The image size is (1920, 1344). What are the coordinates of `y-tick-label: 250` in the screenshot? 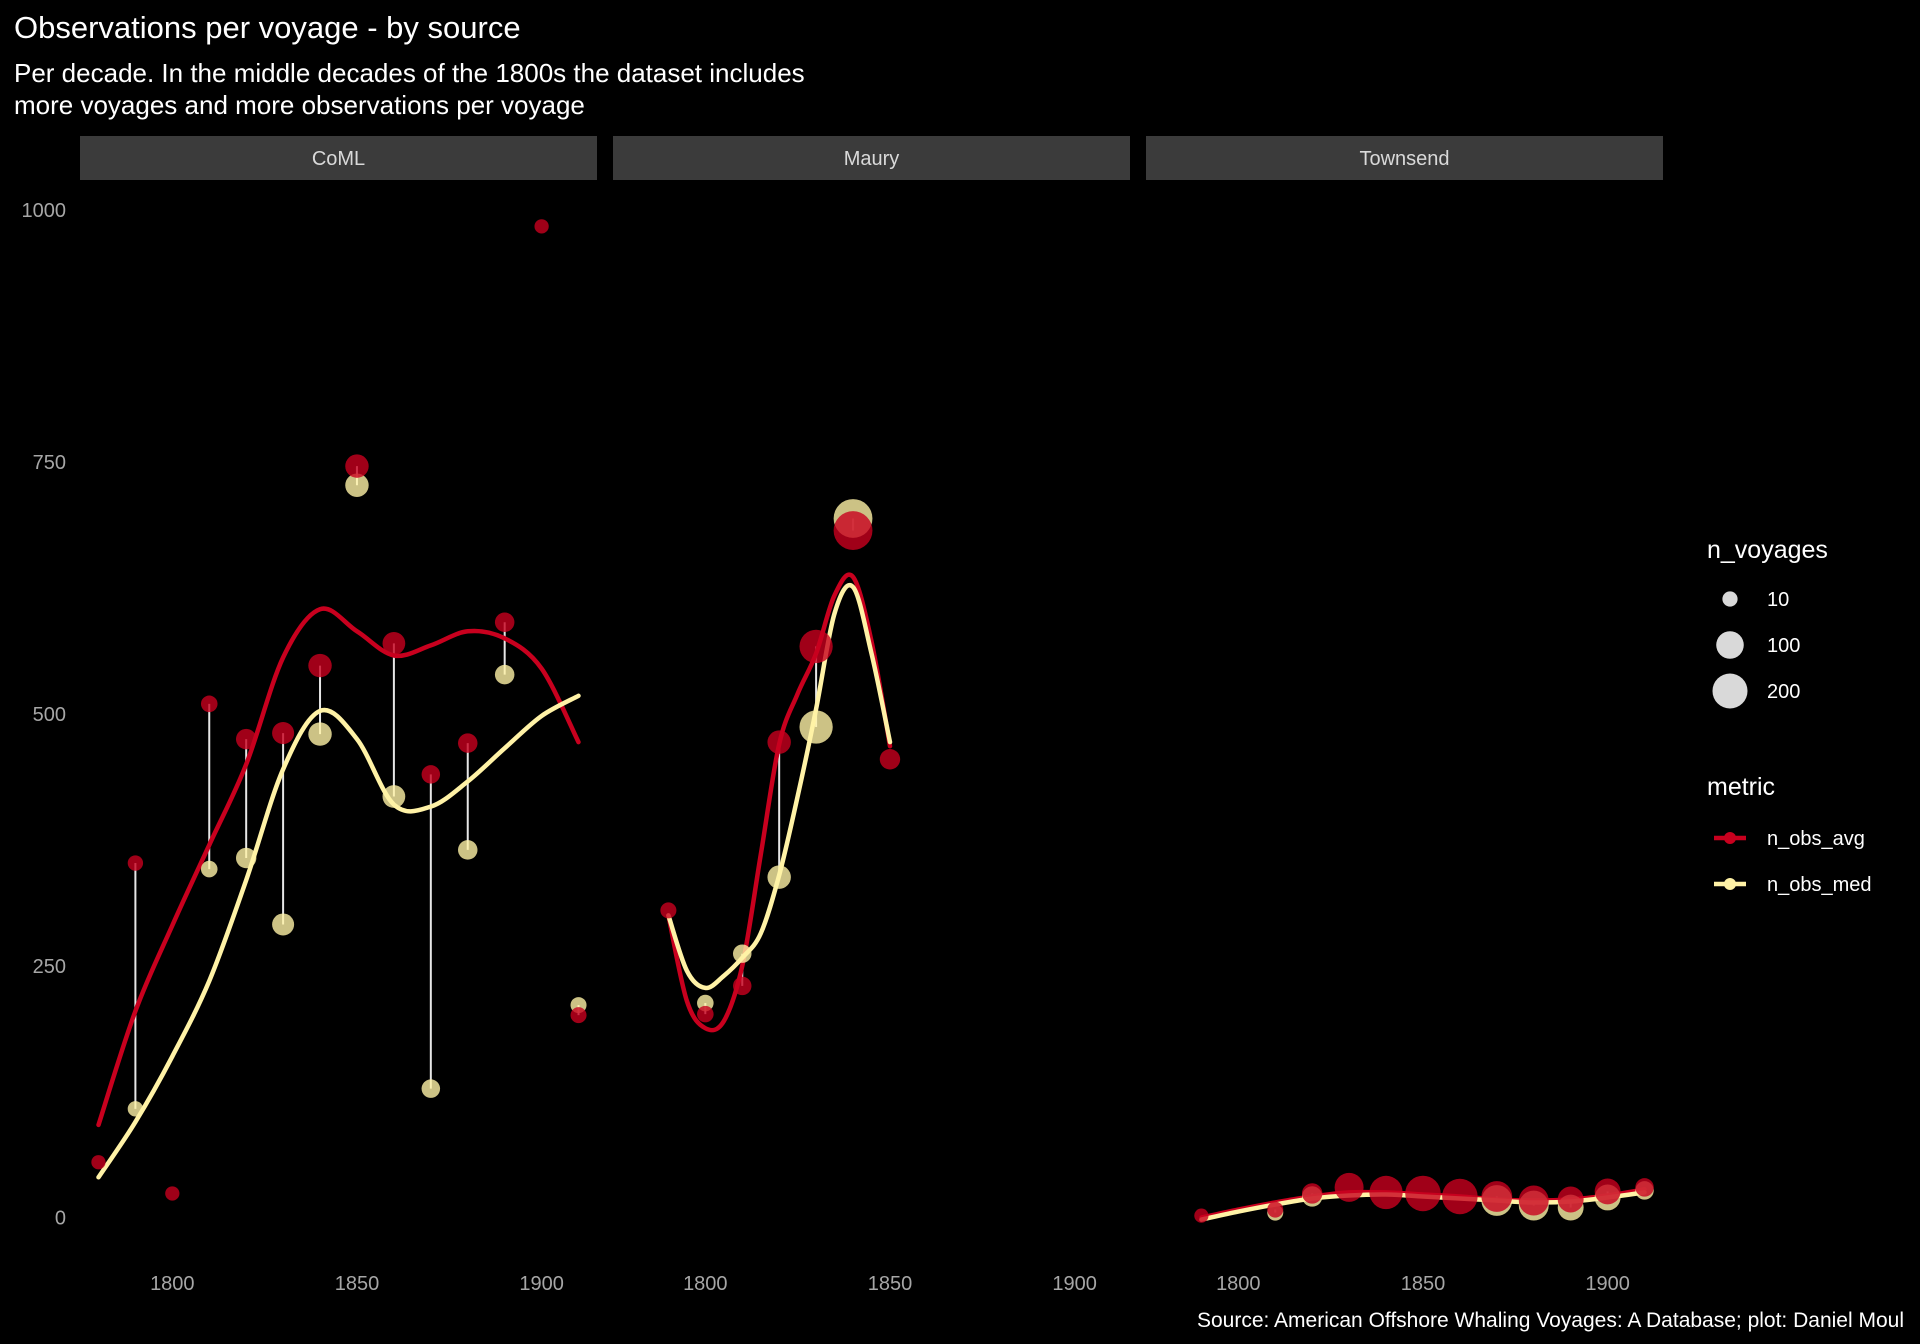 It's located at (49, 967).